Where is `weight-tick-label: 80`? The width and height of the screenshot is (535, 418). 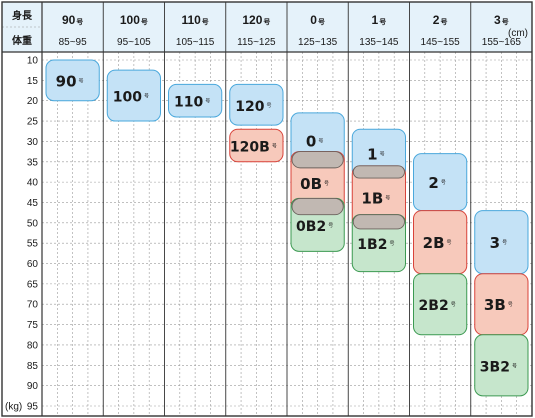
weight-tick-label: 80 is located at coordinates (33, 345).